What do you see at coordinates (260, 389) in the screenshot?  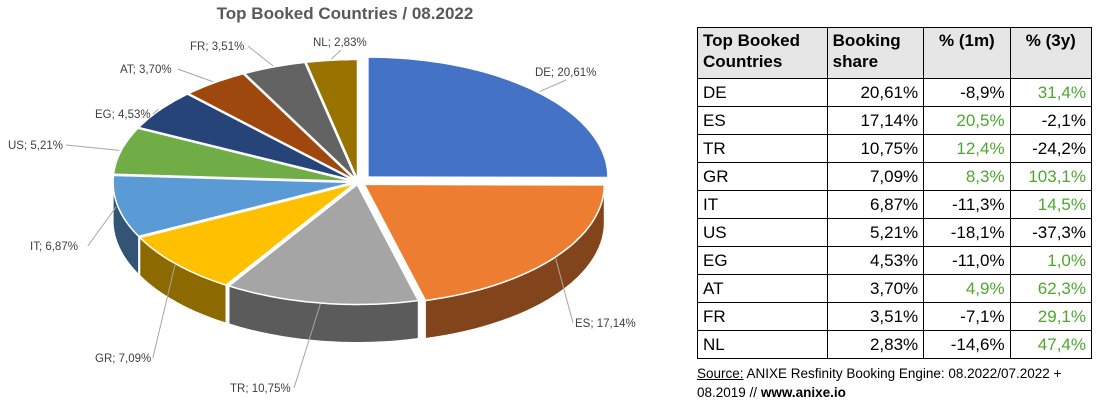 I see `slice-label-tr: TR; 10,75%` at bounding box center [260, 389].